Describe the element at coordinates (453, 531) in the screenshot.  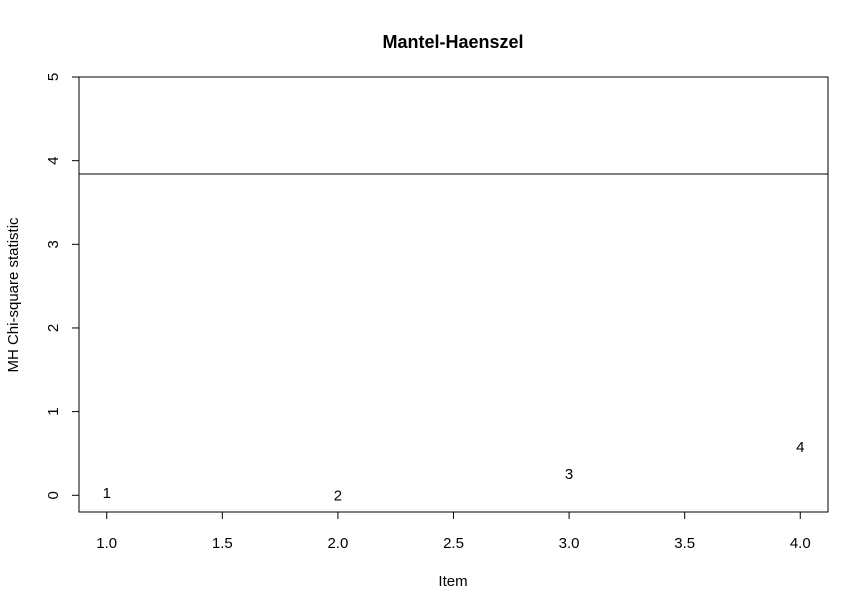
I see `x-axis: 1.0 1.5 2.0 2.5 3.0 3.5 4.0` at that location.